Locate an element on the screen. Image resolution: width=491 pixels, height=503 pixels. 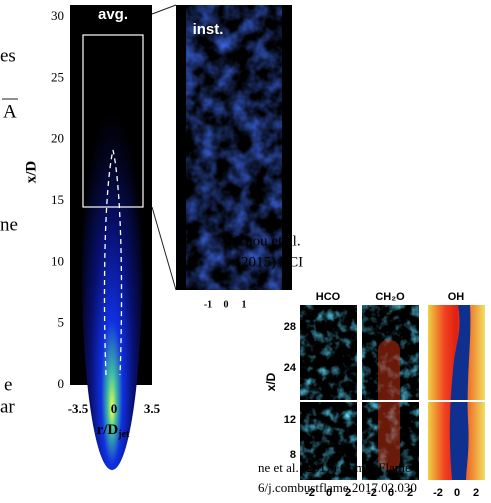
citation: ne et al. (2017) Comb. Flame is located at coordinates (334, 467).